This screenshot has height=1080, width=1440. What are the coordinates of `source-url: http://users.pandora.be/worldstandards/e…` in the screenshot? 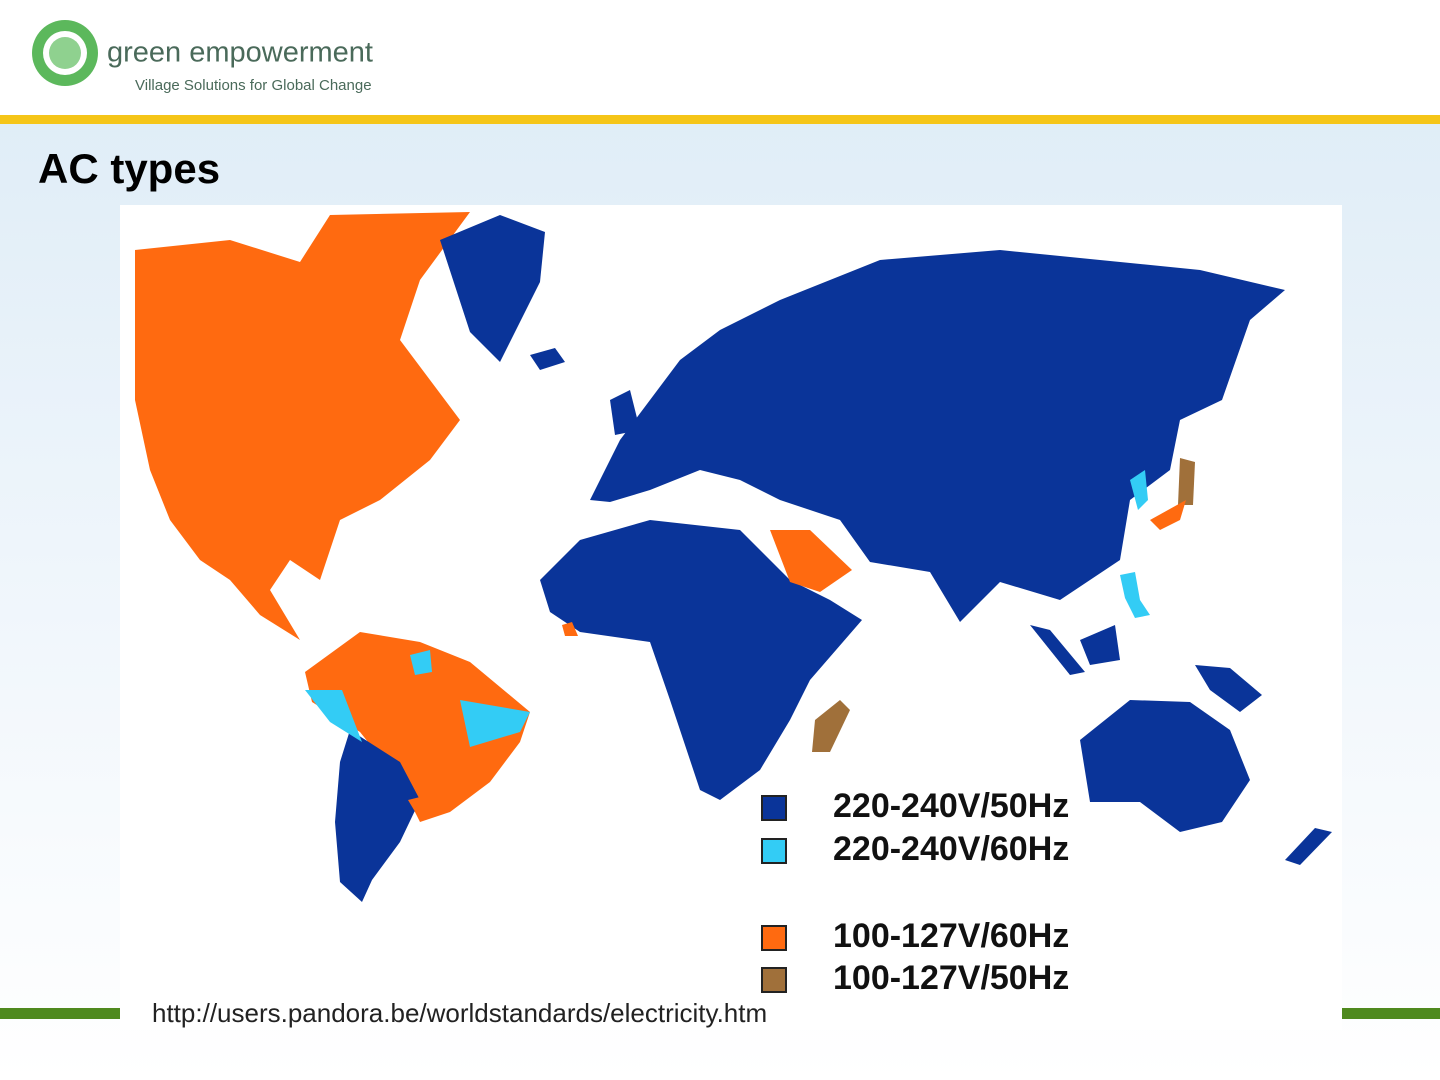 It's located at (459, 1013).